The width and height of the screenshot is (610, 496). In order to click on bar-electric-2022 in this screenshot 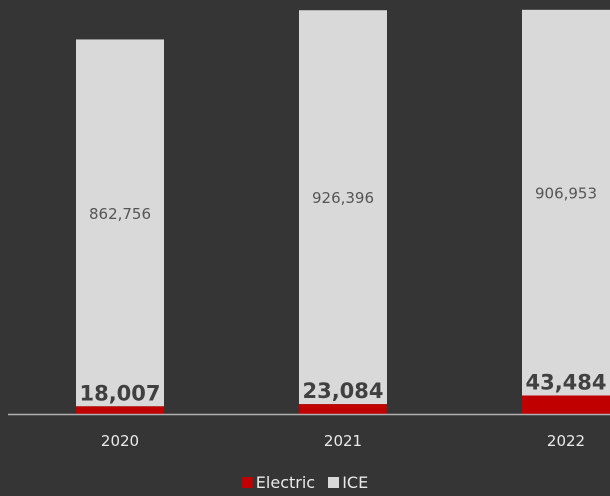, I will do `click(566, 404)`.